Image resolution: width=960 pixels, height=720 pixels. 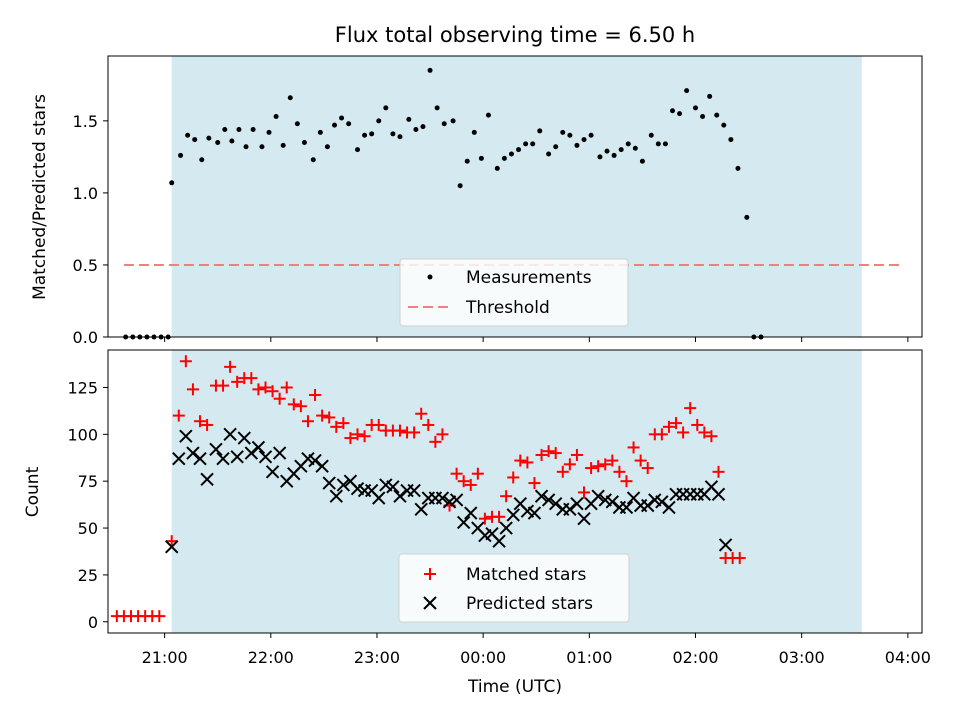 I want to click on top-legend-box, so click(x=514, y=292).